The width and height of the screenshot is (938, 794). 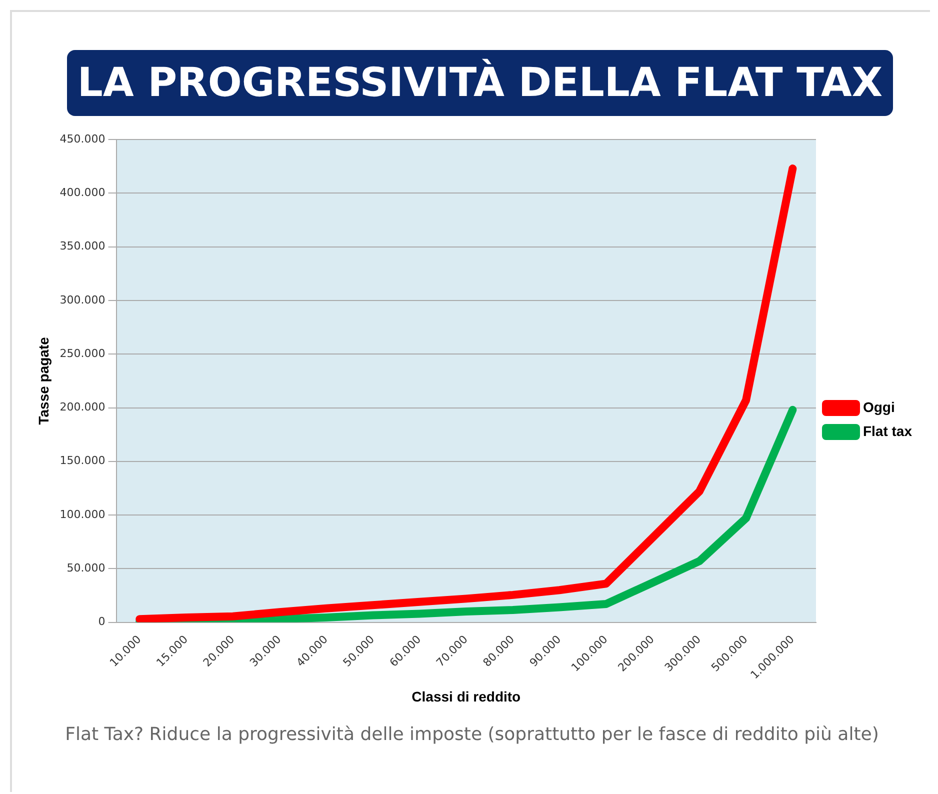 I want to click on chart-title: LA PROGRESSIVITÀ DELLA FLAT TAX, so click(x=480, y=83).